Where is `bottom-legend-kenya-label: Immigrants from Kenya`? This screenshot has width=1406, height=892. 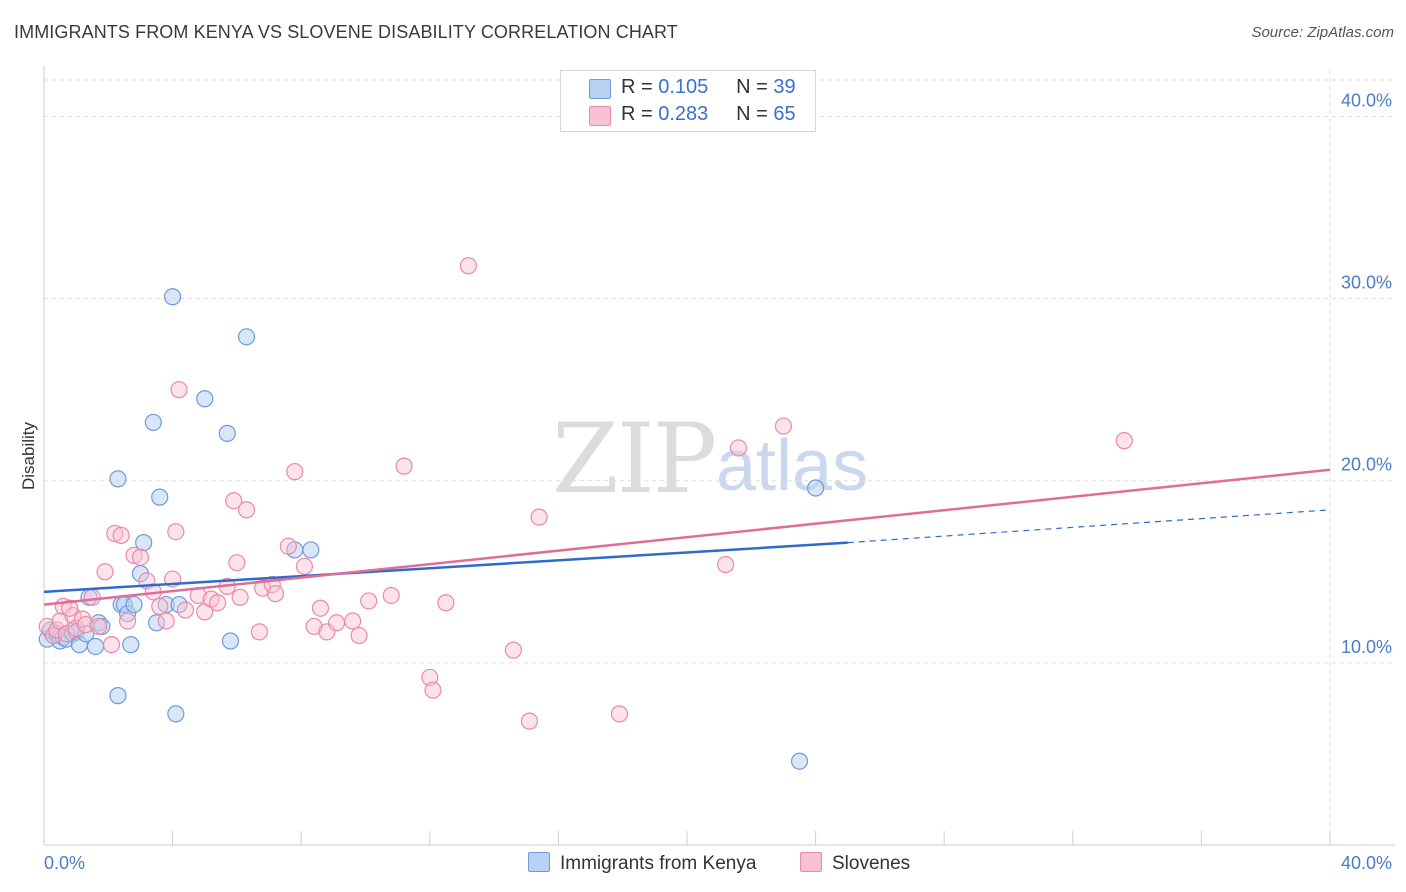
bottom-legend-kenya-label: Immigrants from Kenya is located at coordinates (658, 863).